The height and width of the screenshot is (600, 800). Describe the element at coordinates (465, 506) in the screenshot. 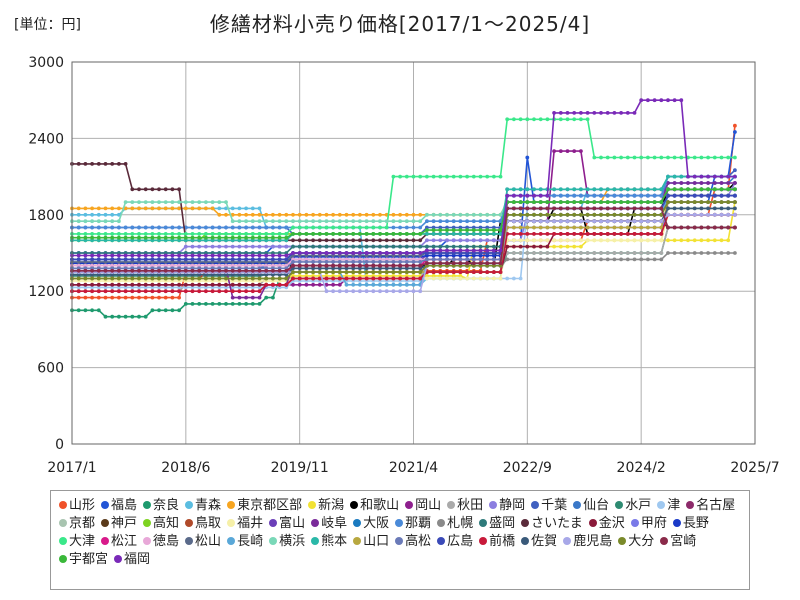

I see `legend-item: 秋田` at that location.